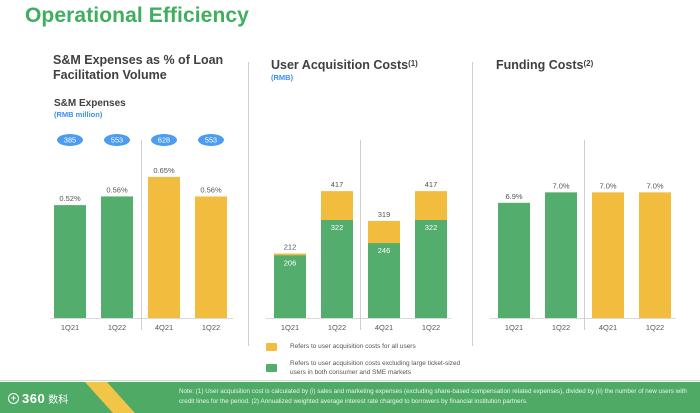  Describe the element at coordinates (290, 262) in the screenshot. I see `uac-excl-large-label: 206` at that location.